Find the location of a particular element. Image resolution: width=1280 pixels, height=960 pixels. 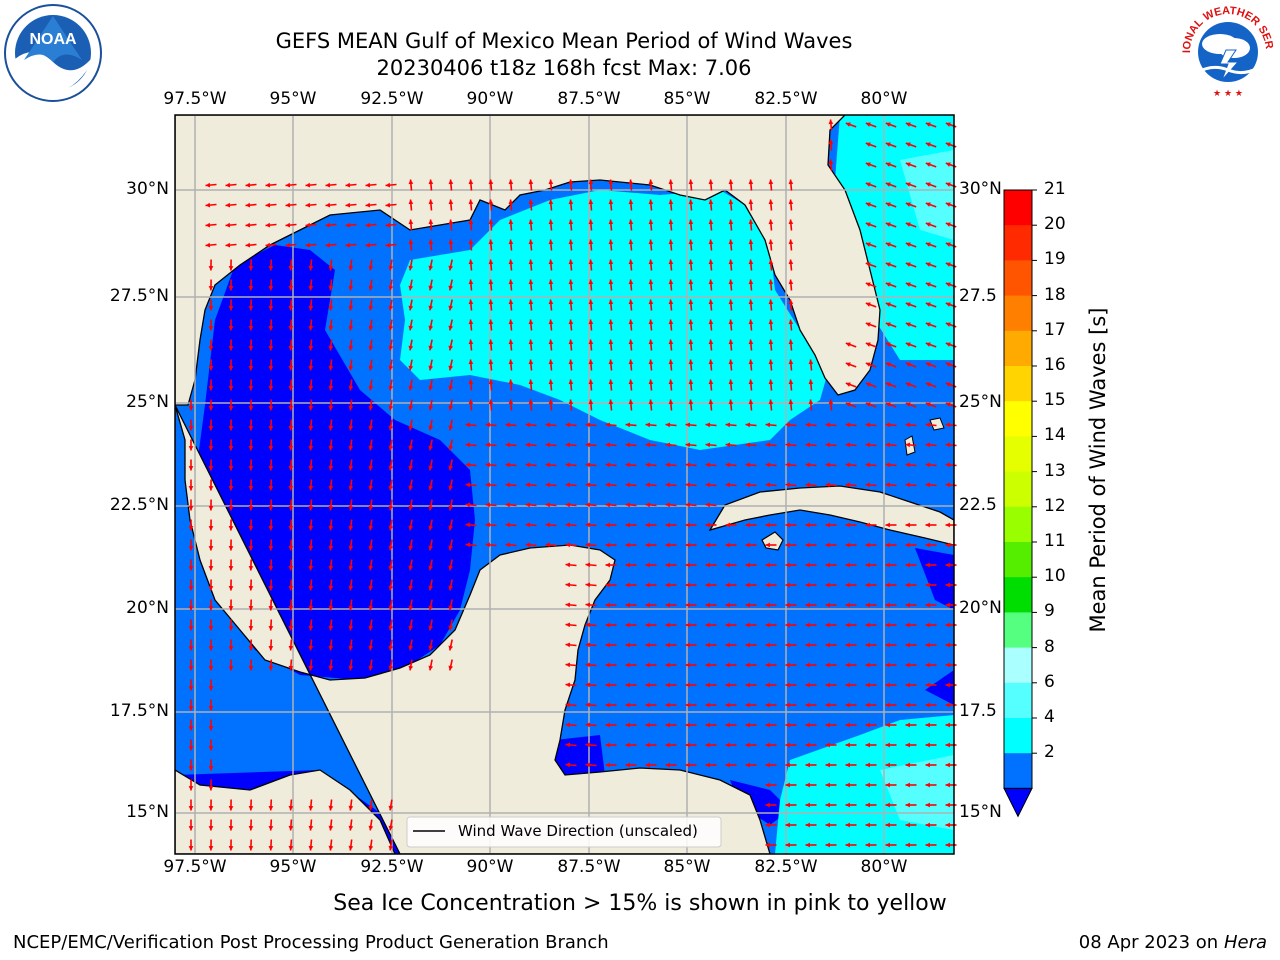

axis-tick-label: 15°N is located at coordinates (147, 812).